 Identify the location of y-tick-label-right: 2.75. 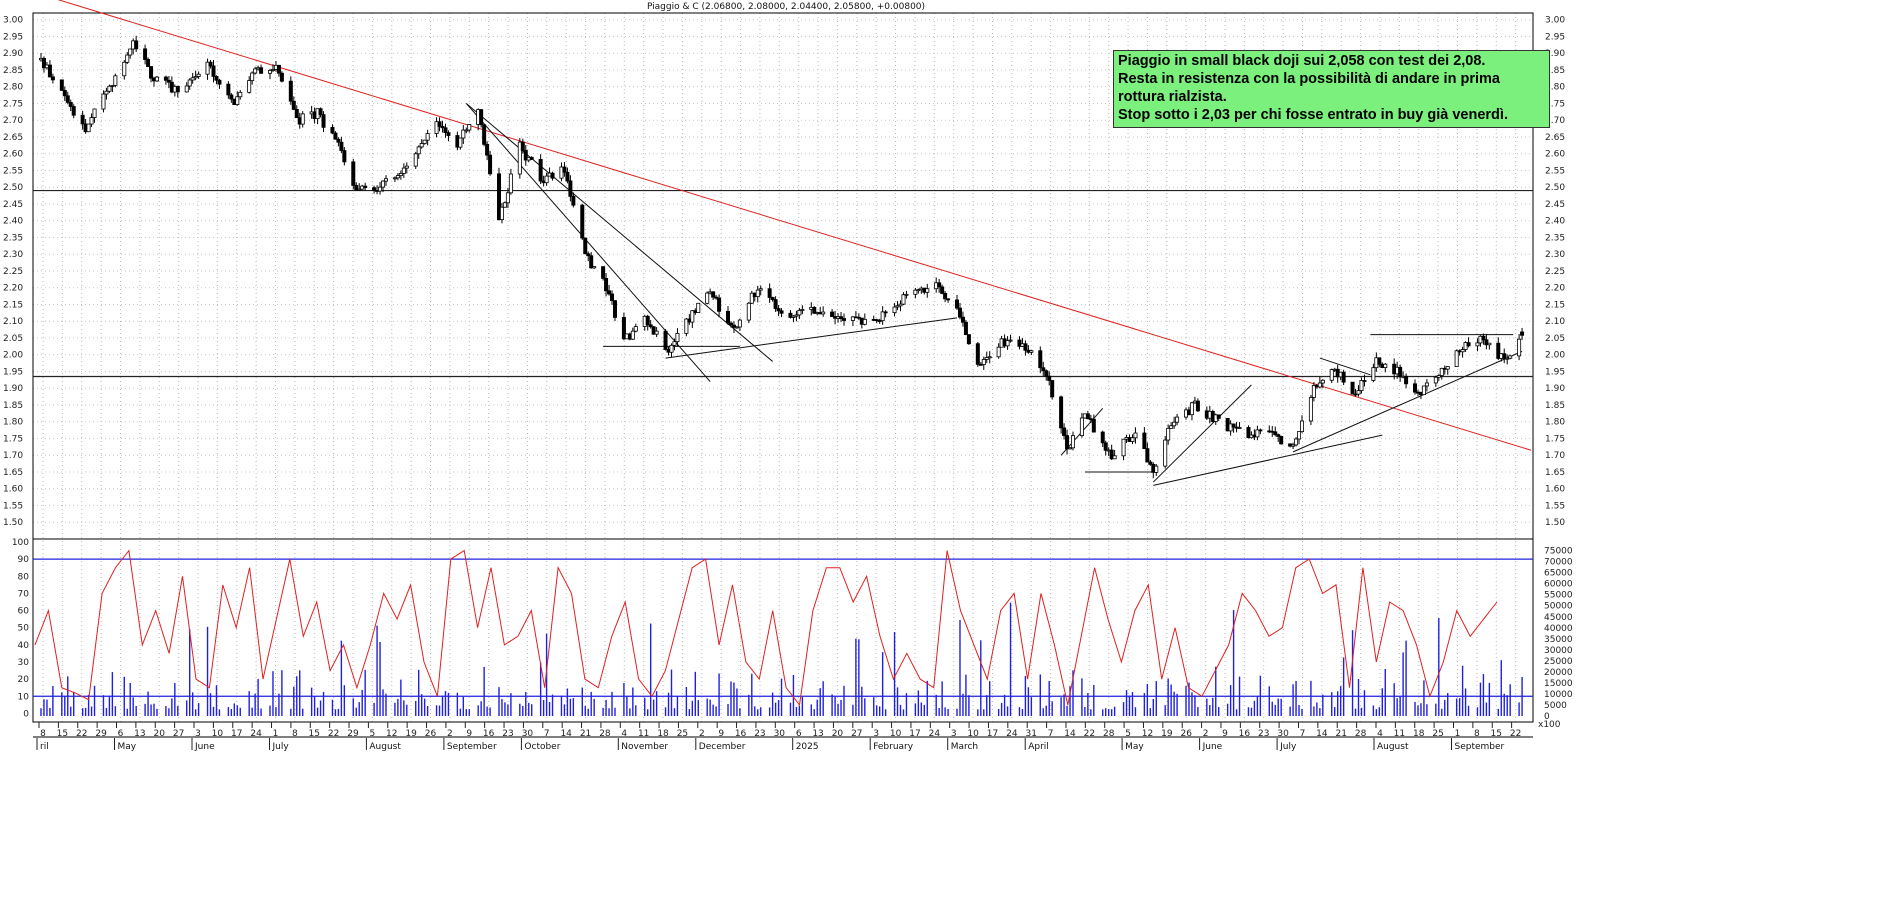
(1555, 104).